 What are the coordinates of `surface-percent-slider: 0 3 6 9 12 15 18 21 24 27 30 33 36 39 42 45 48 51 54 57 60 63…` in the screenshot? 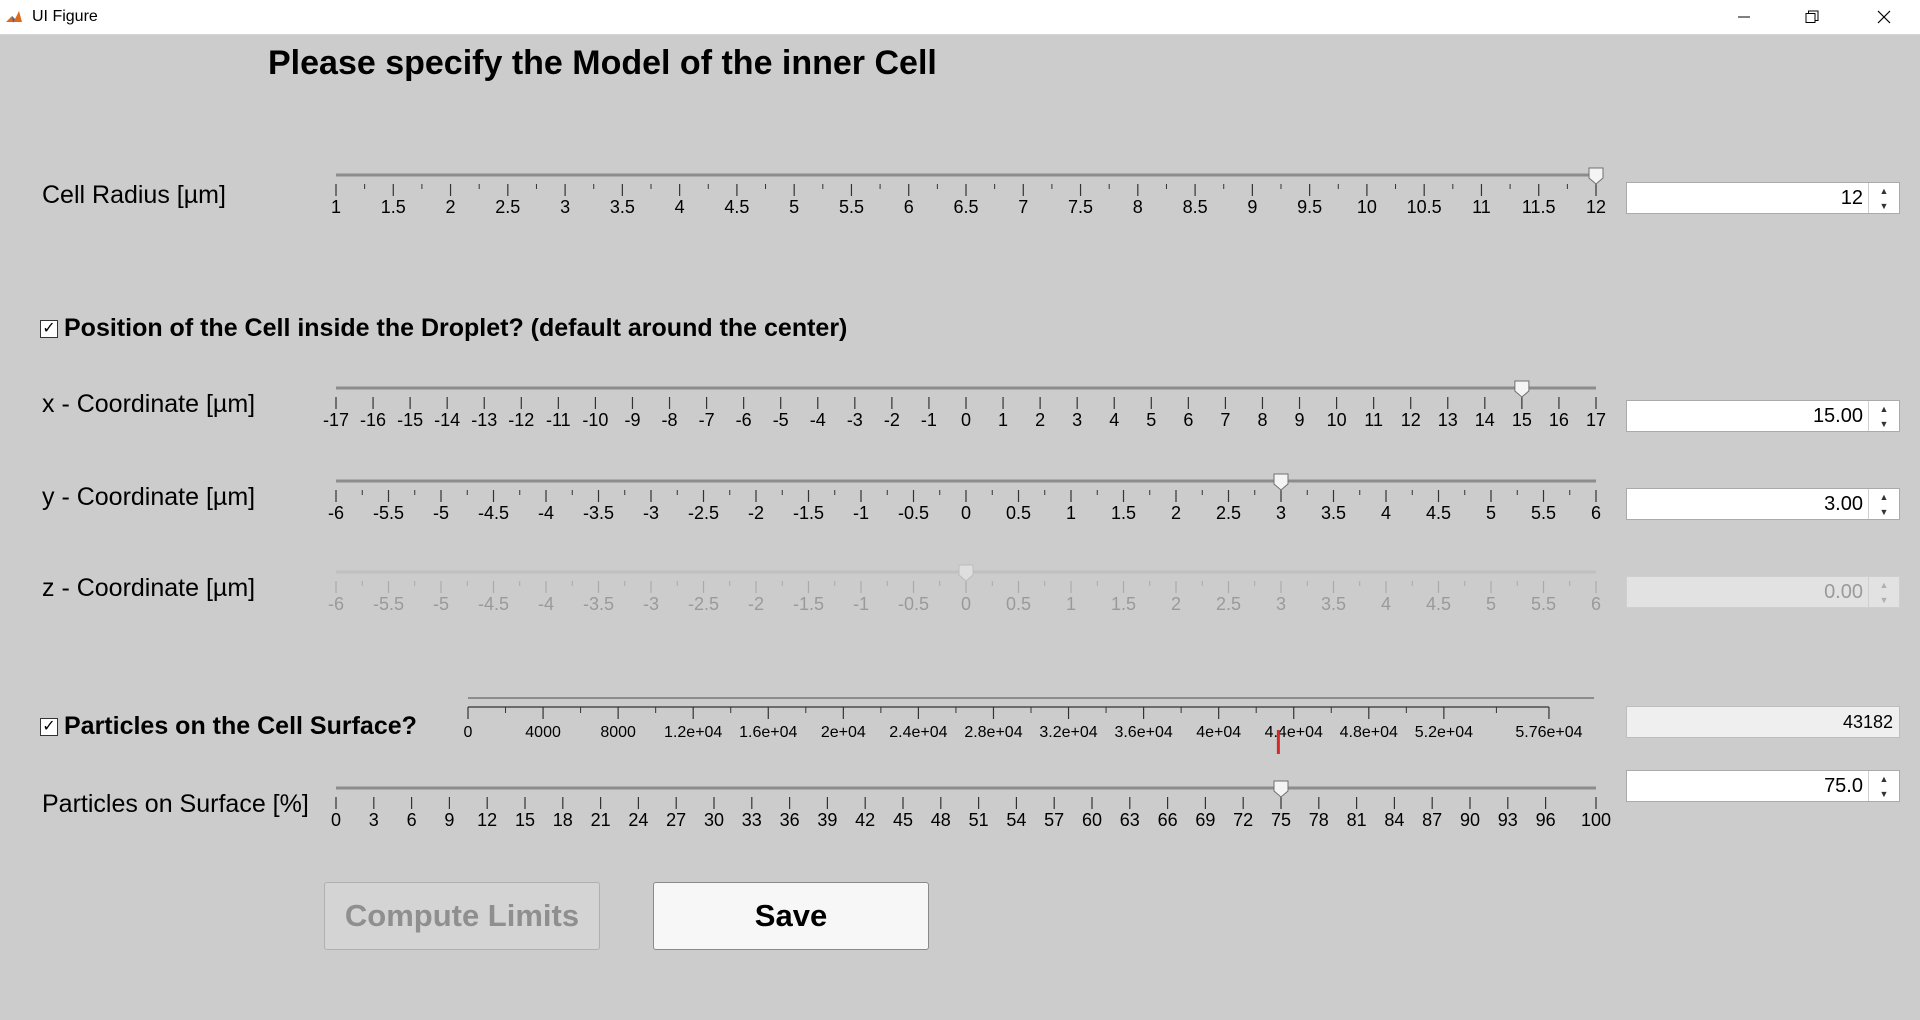 It's located at (971, 802).